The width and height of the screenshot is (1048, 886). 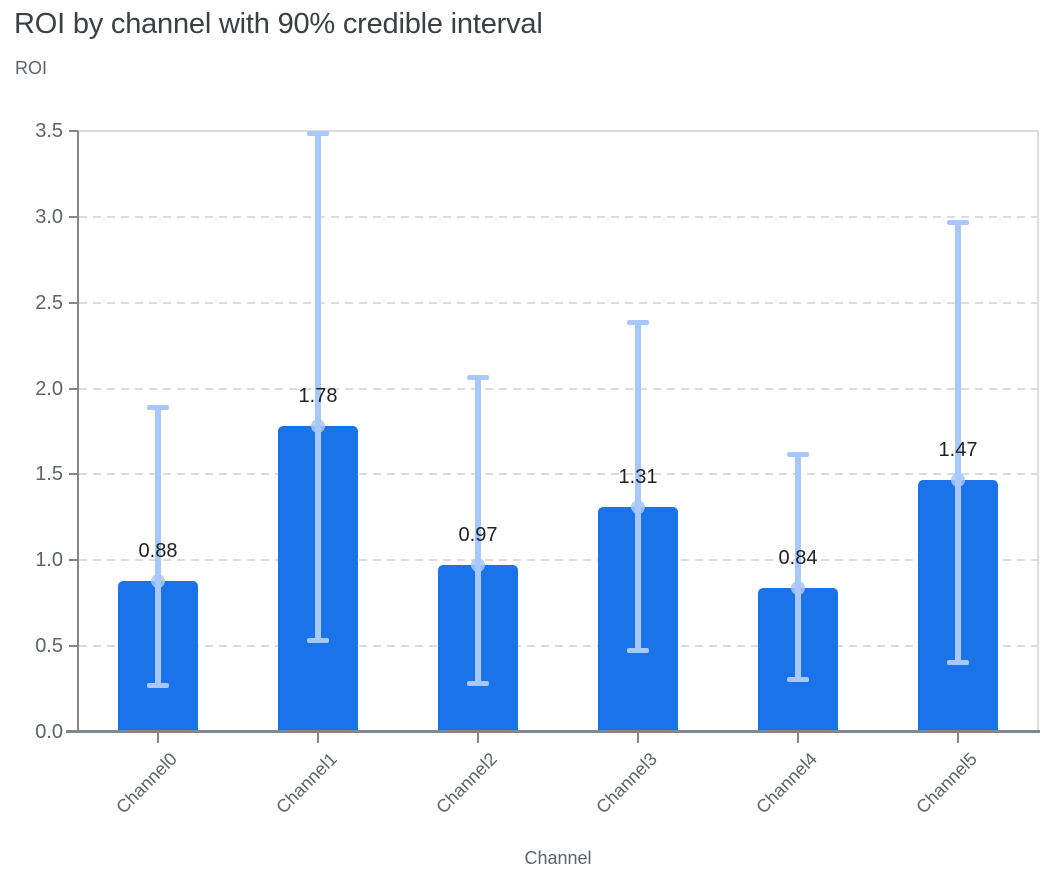 What do you see at coordinates (946, 783) in the screenshot?
I see `x-tick-label: Channel5` at bounding box center [946, 783].